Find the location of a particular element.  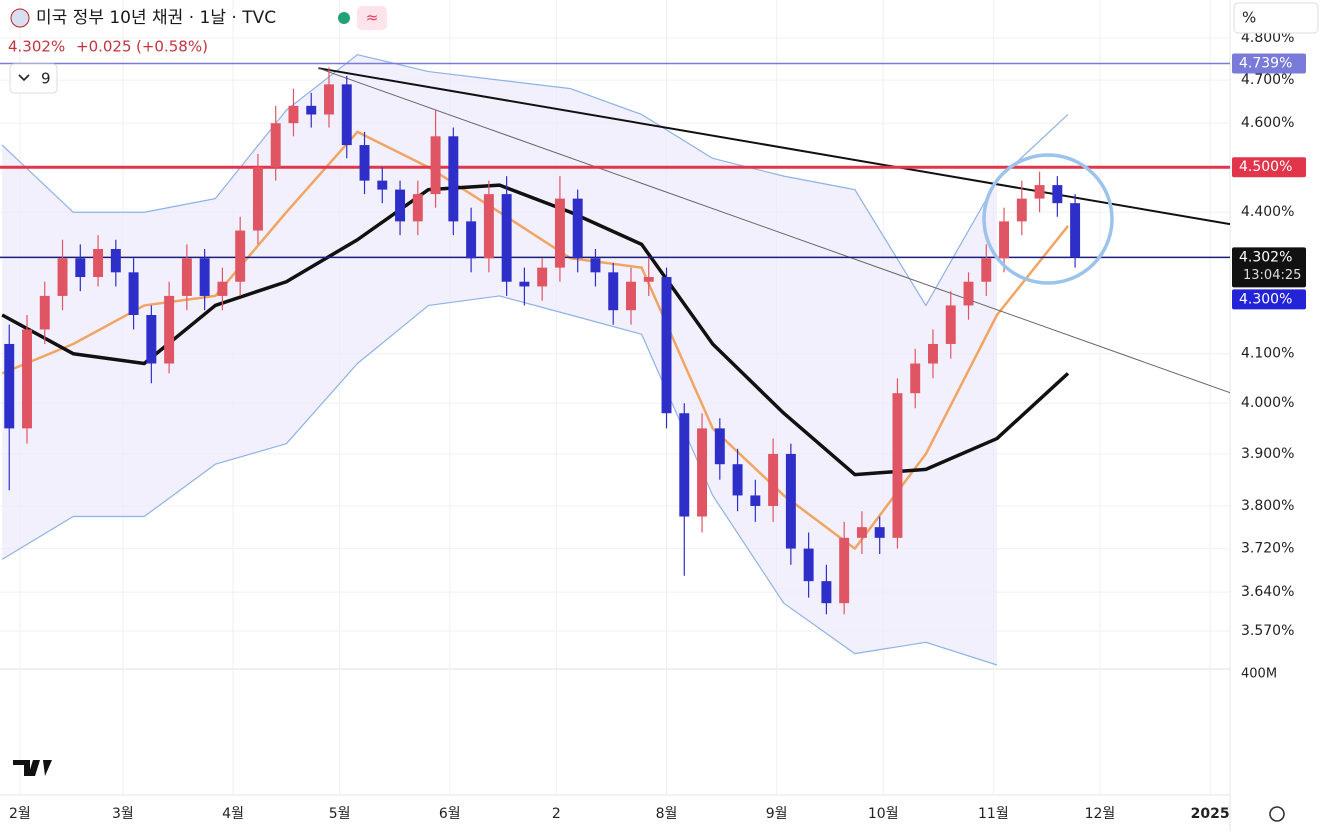

tv-logo is located at coordinates (32, 768).